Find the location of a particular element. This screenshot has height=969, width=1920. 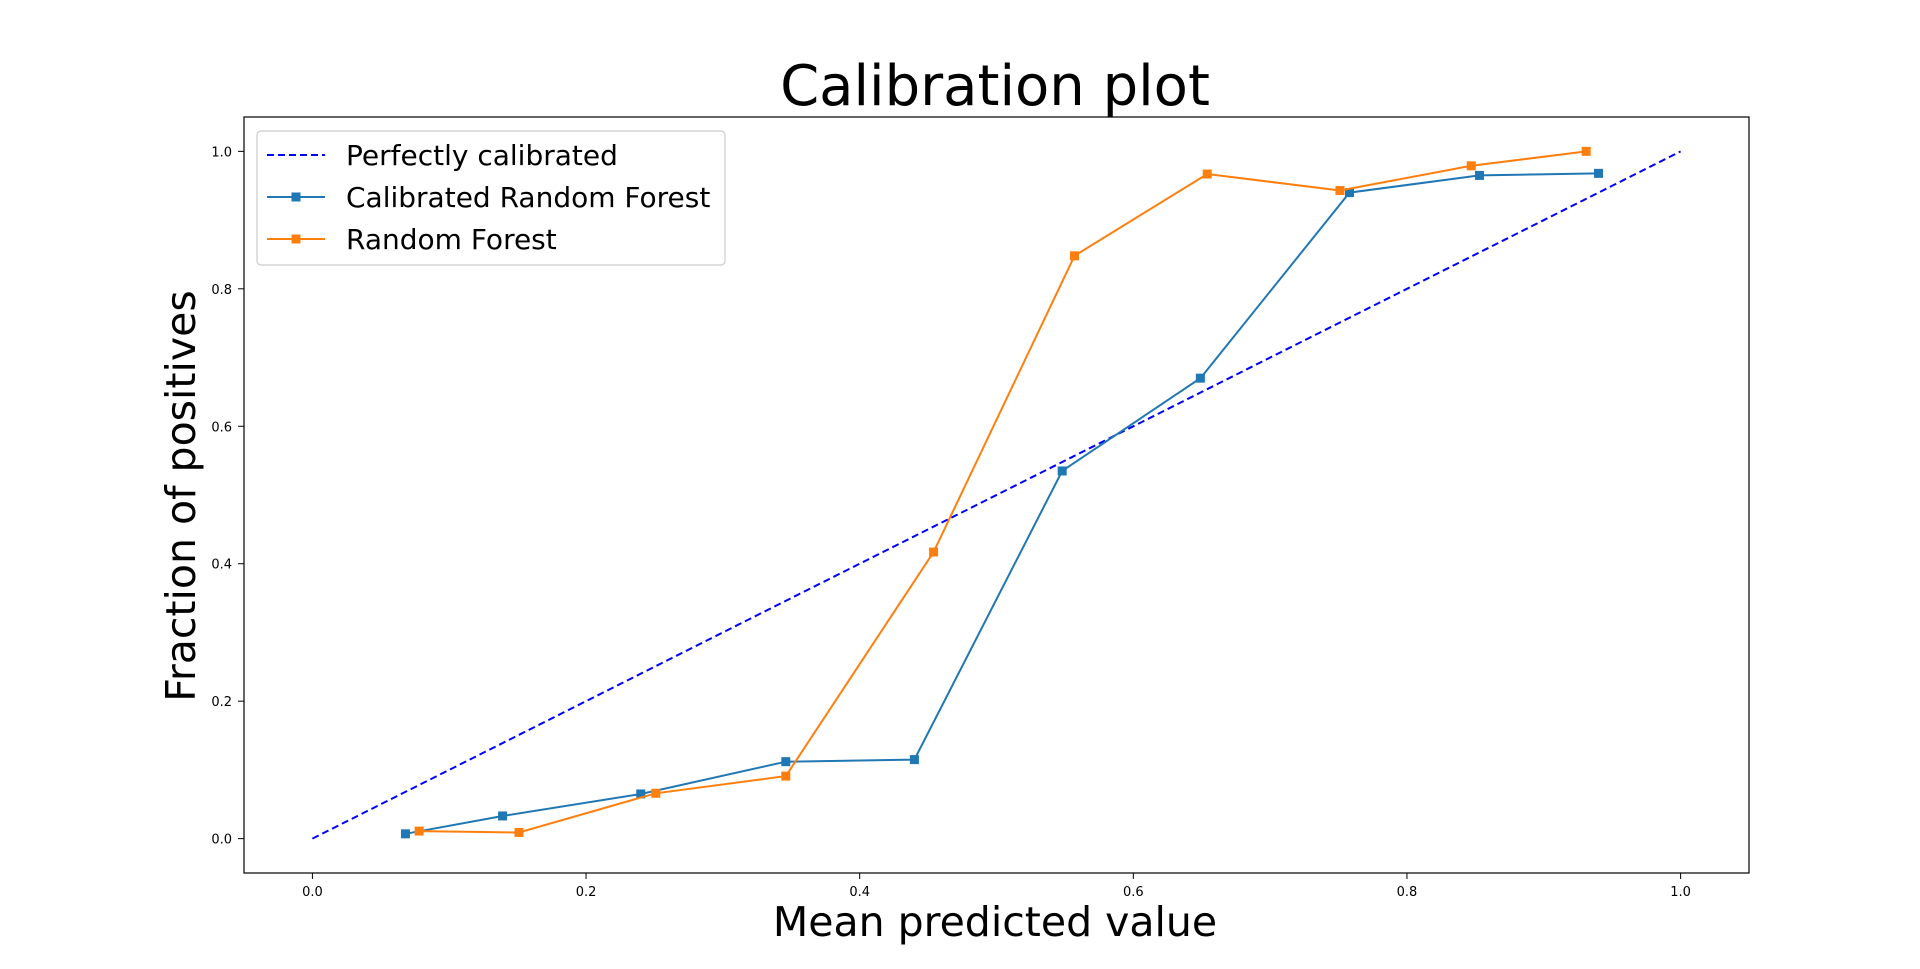

x-axis: 0.0 0.2 0.4 0.6 0.8 1.0 is located at coordinates (996, 886).